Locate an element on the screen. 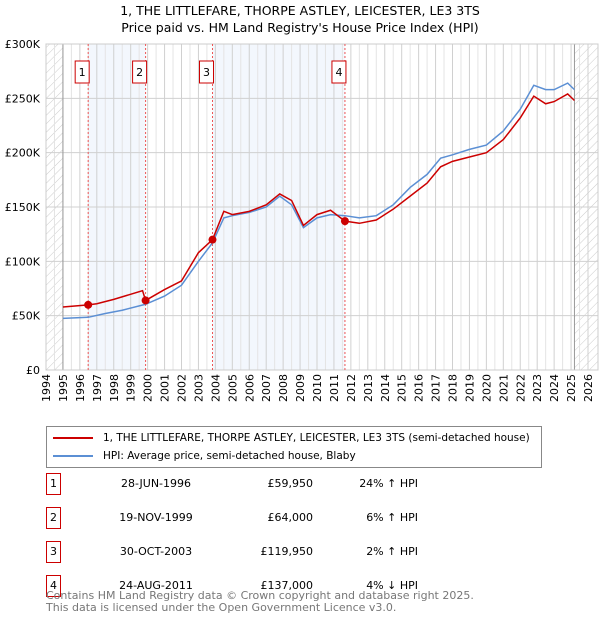 The image size is (600, 620). x-tick-label: 2010 is located at coordinates (317, 388).